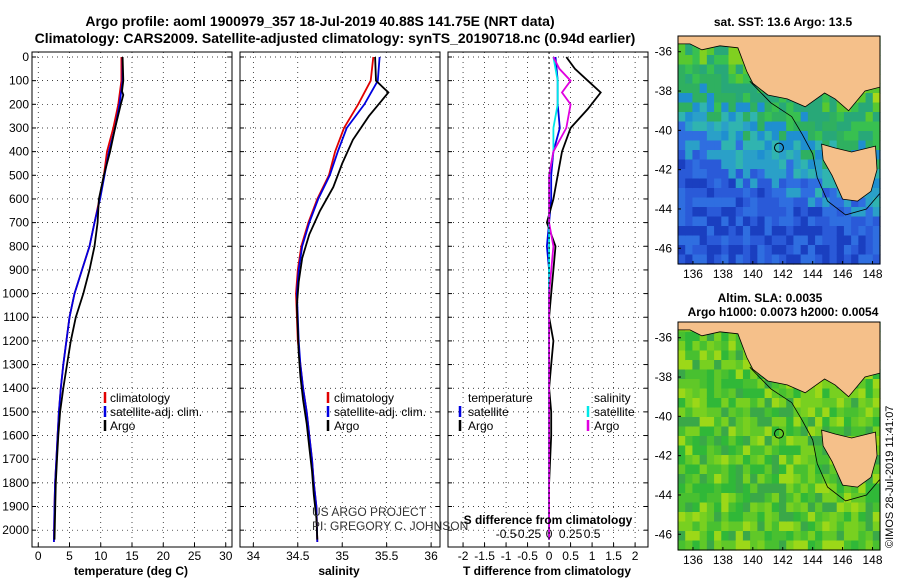 The width and height of the screenshot is (900, 580). Describe the element at coordinates (779, 73) in the screenshot. I see `land-mainland` at that location.